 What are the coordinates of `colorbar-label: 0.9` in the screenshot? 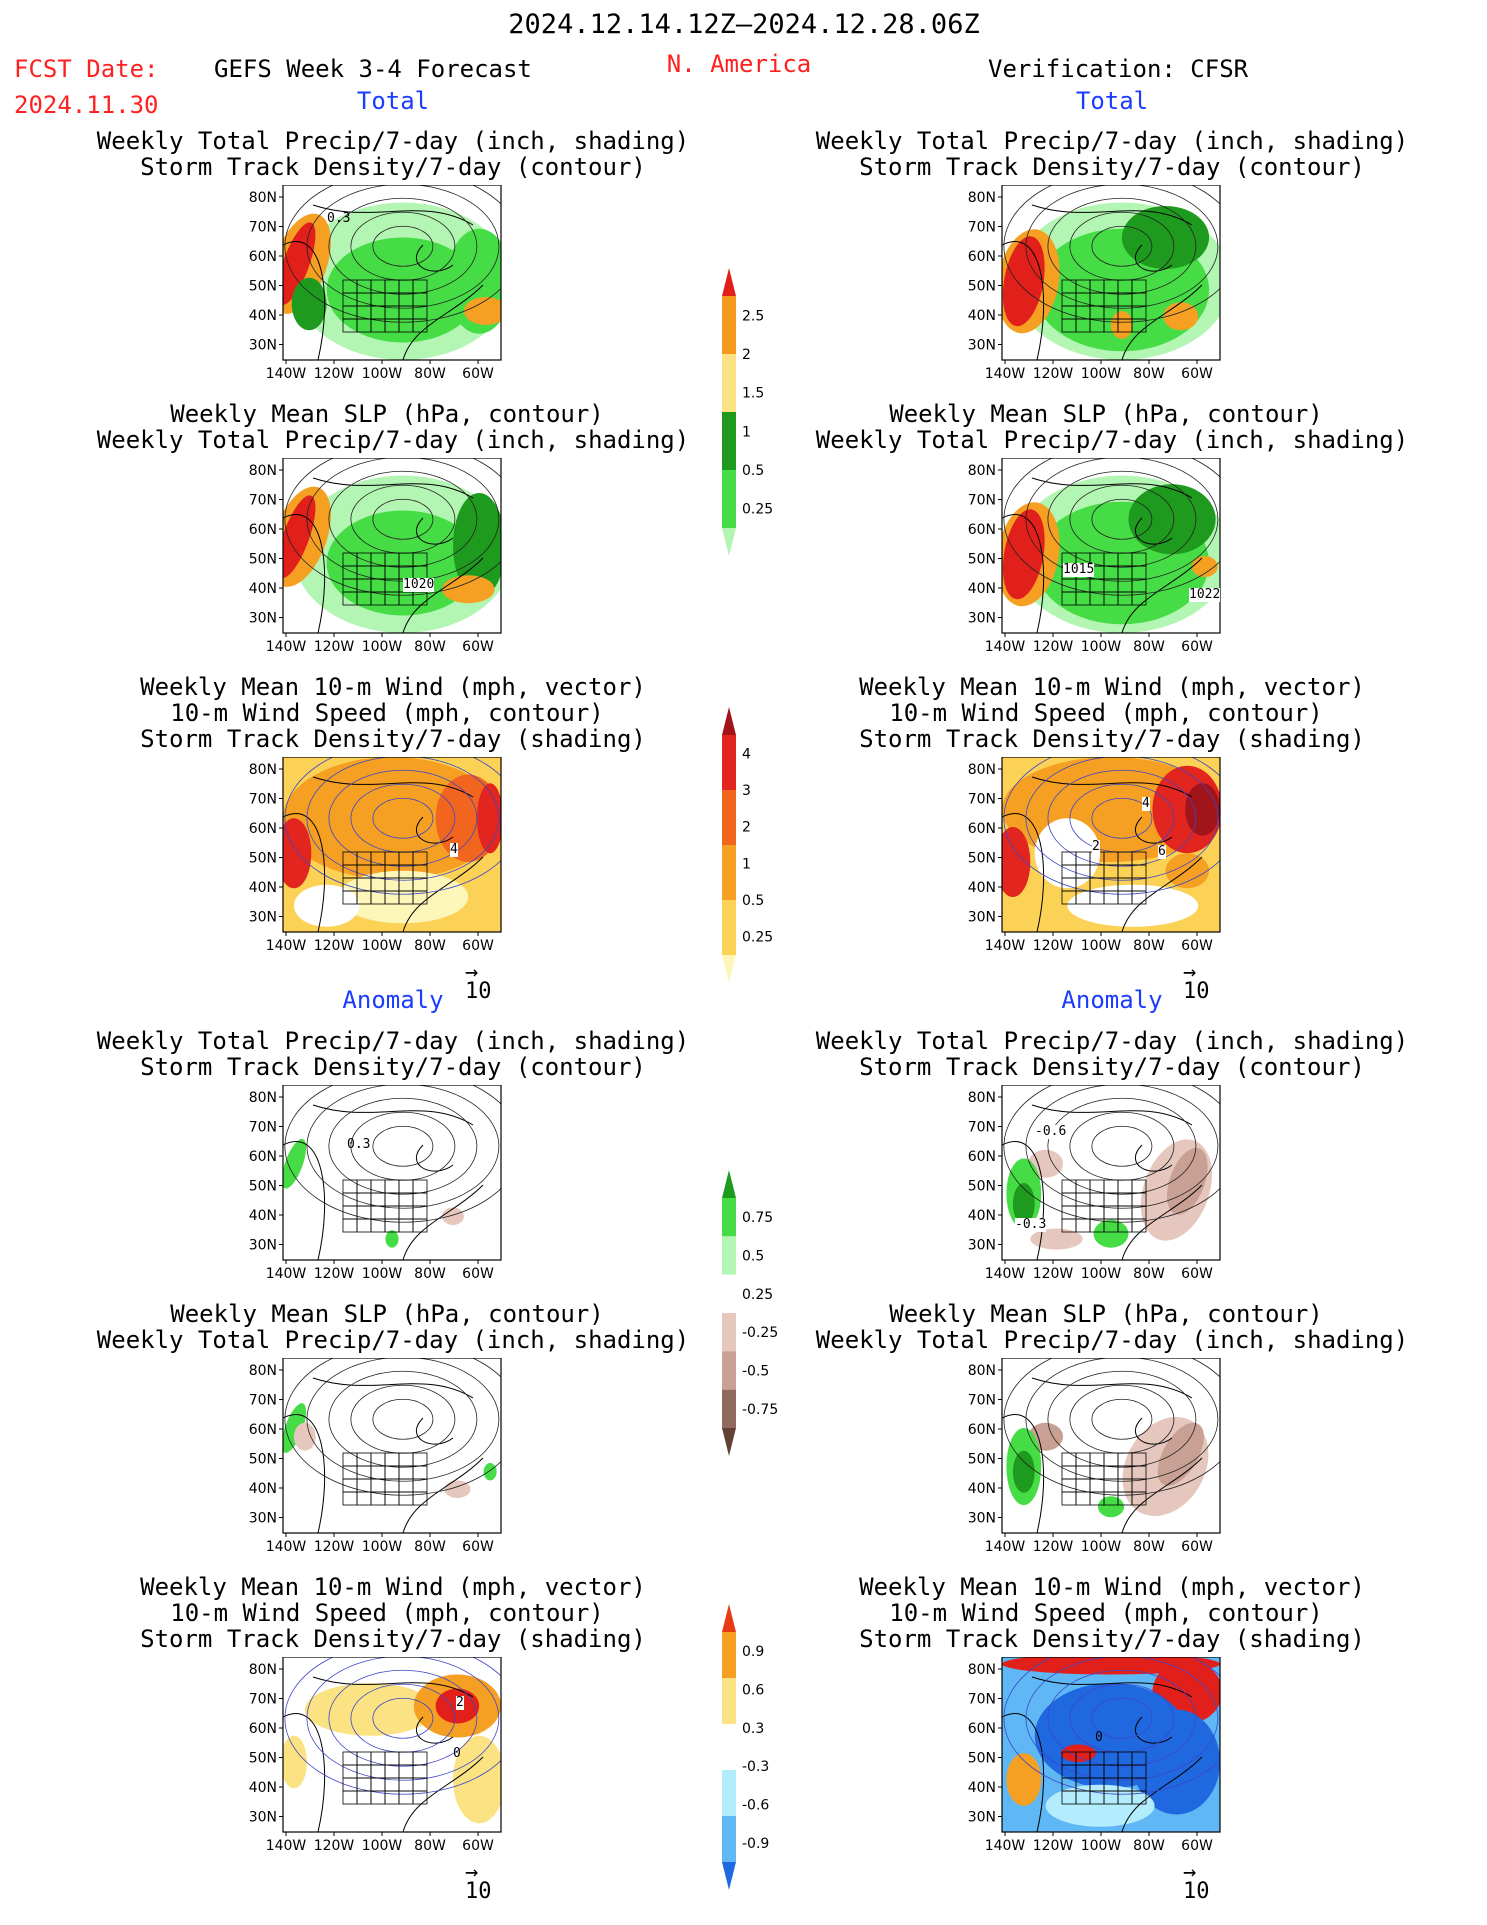 It's located at (753, 1652).